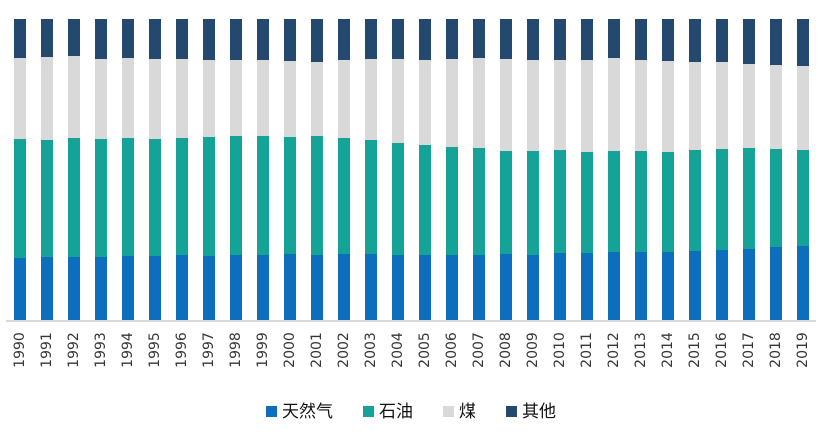 This screenshot has width=839, height=436. I want to click on stacked-bar-2001, so click(316, 170).